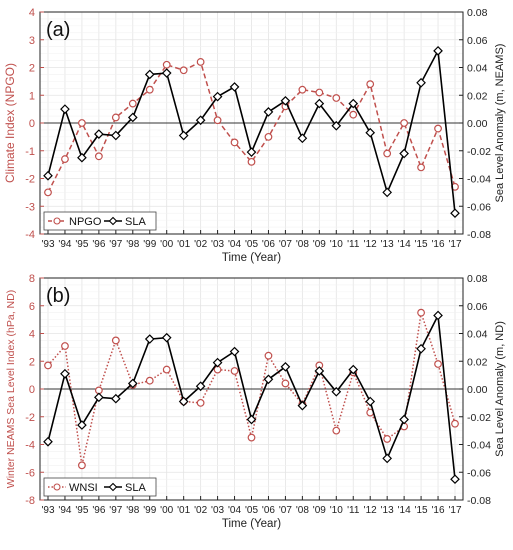 The width and height of the screenshot is (513, 550). I want to click on x-tick-label: '14, so click(404, 244).